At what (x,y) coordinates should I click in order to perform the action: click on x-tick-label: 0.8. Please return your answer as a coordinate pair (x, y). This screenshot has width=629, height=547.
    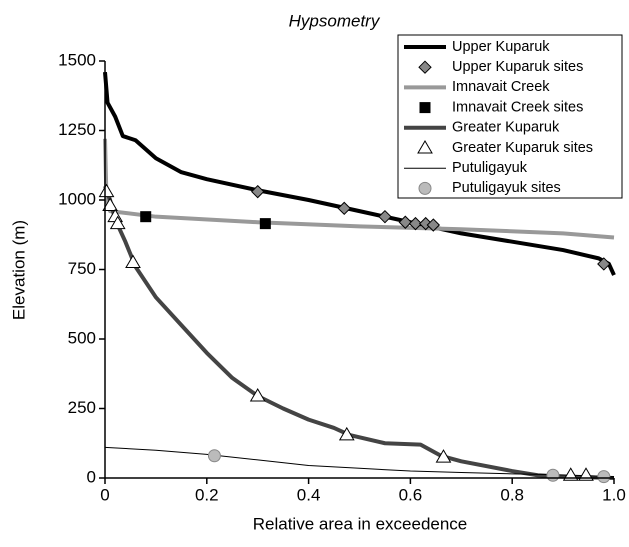
    Looking at the image, I should click on (512, 494).